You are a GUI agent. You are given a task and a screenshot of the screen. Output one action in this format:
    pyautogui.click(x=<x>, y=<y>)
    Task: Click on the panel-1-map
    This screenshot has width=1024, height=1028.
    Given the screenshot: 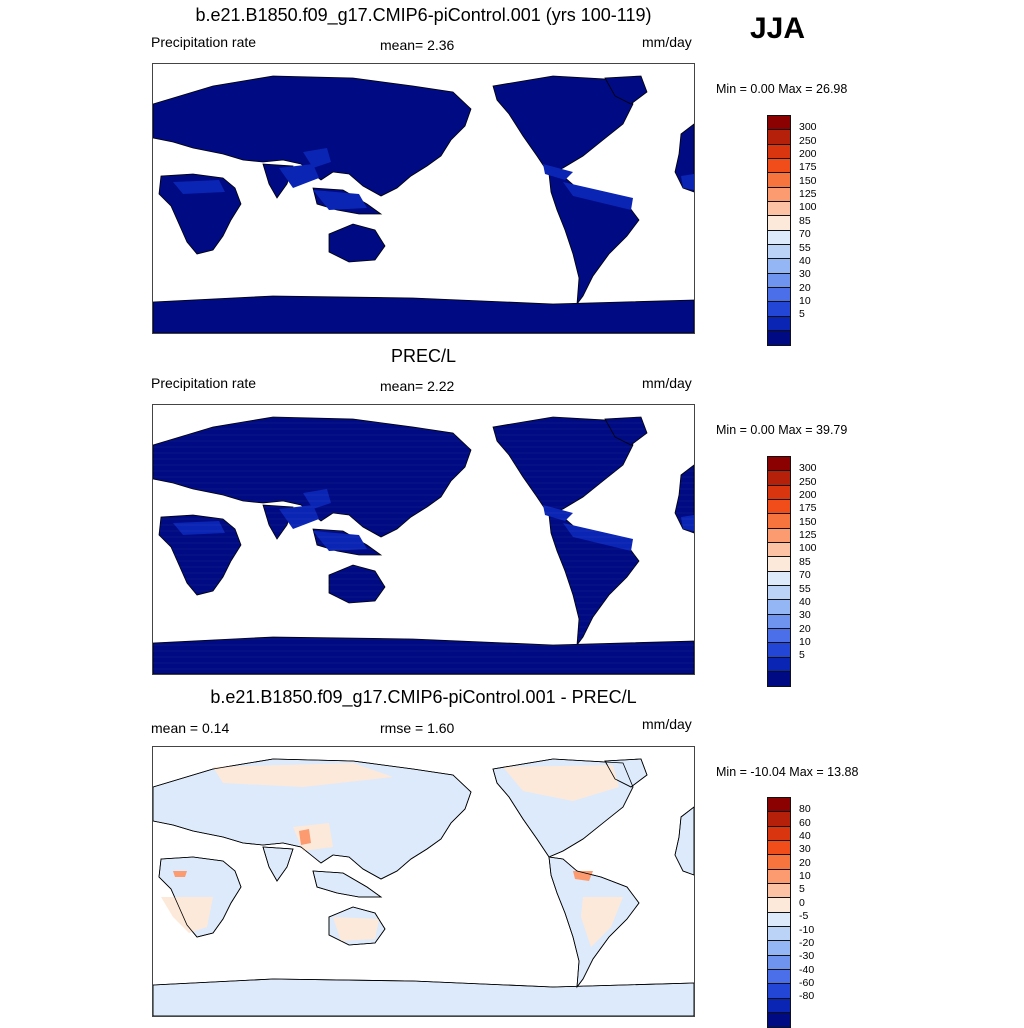 What is the action you would take?
    pyautogui.click(x=423, y=198)
    